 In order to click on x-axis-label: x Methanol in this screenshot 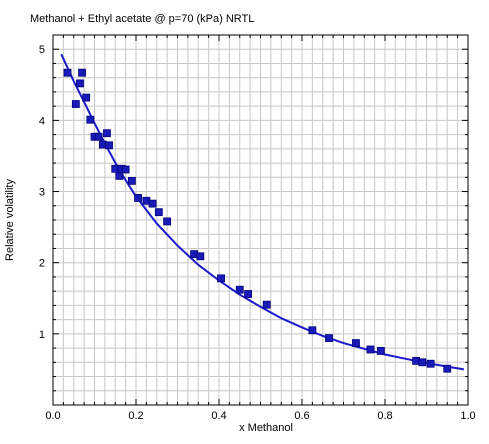, I will do `click(266, 428)`.